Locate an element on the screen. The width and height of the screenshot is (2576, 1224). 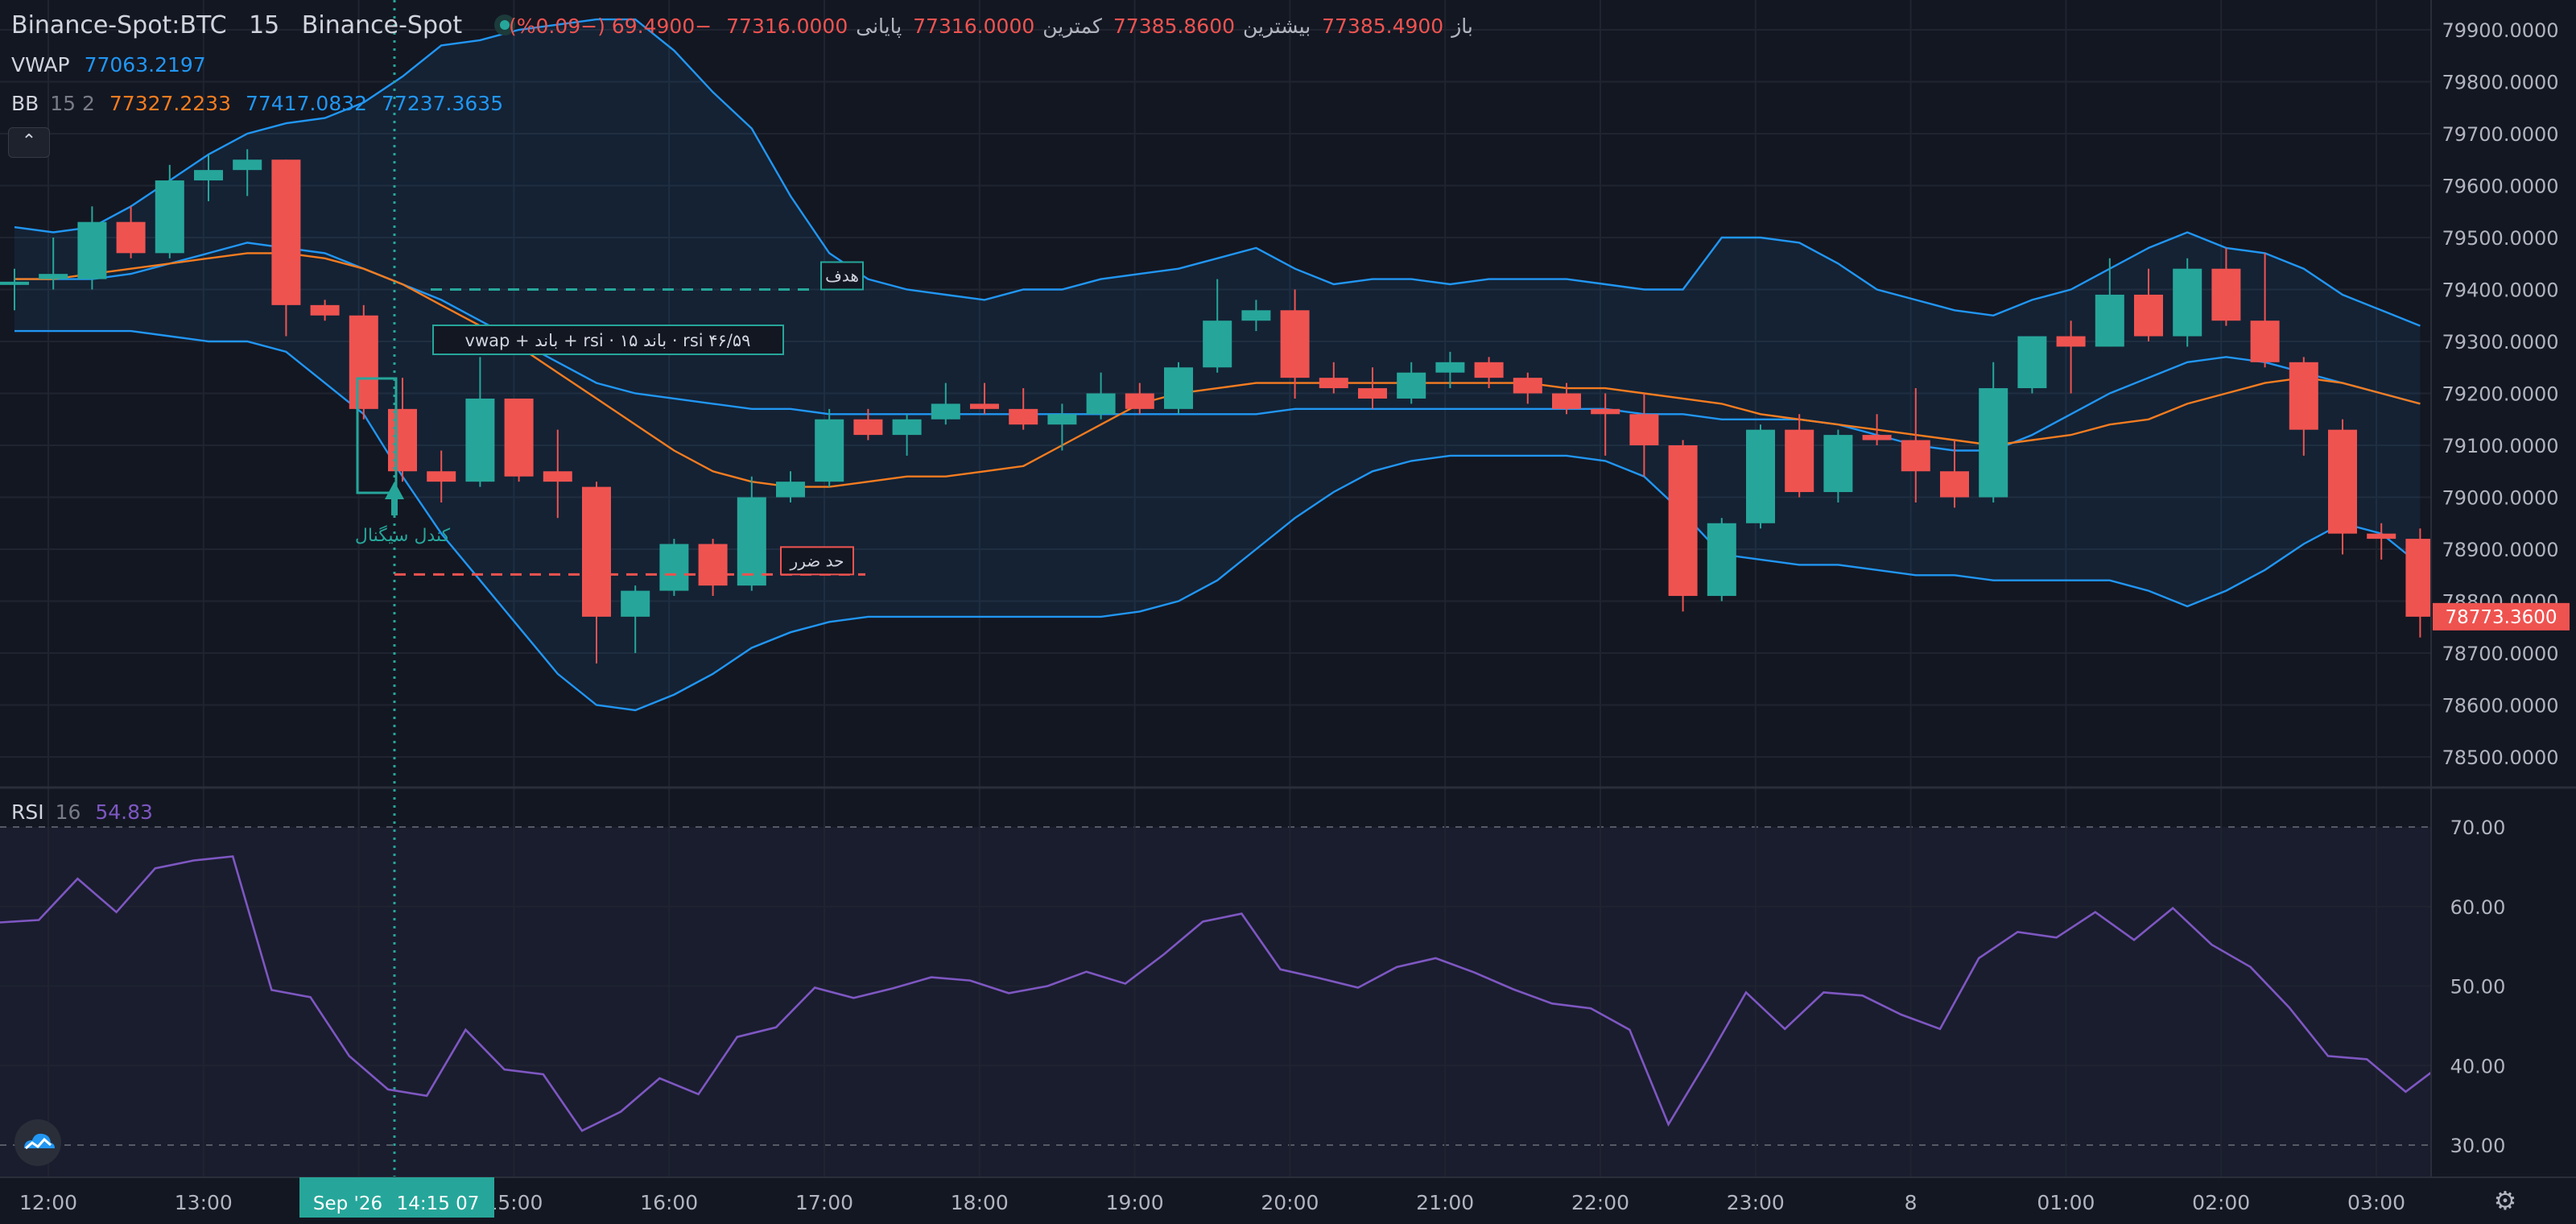
symbol-header: Binance-Spot:BTC 15 Binance-Spot is located at coordinates (267, 25).